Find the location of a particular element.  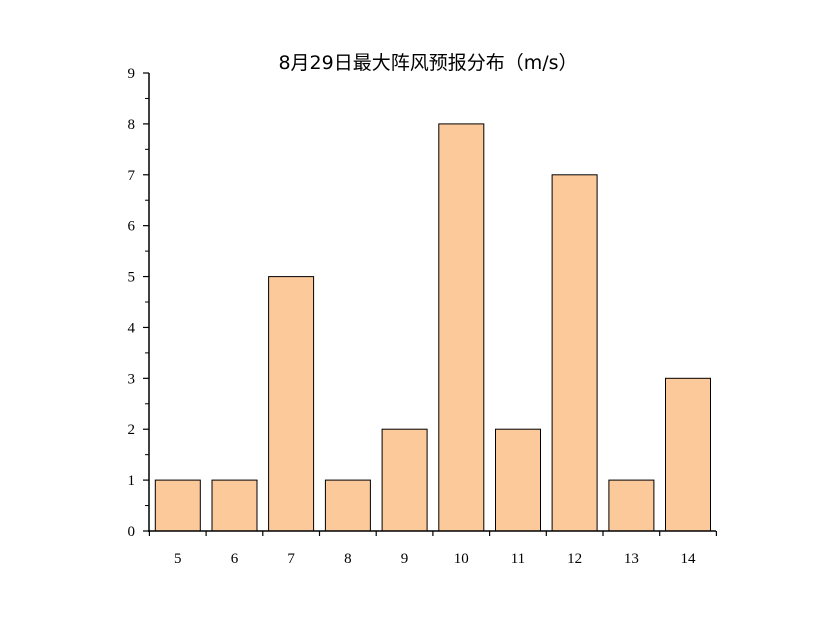

x-tick-label: 10 is located at coordinates (461, 559).